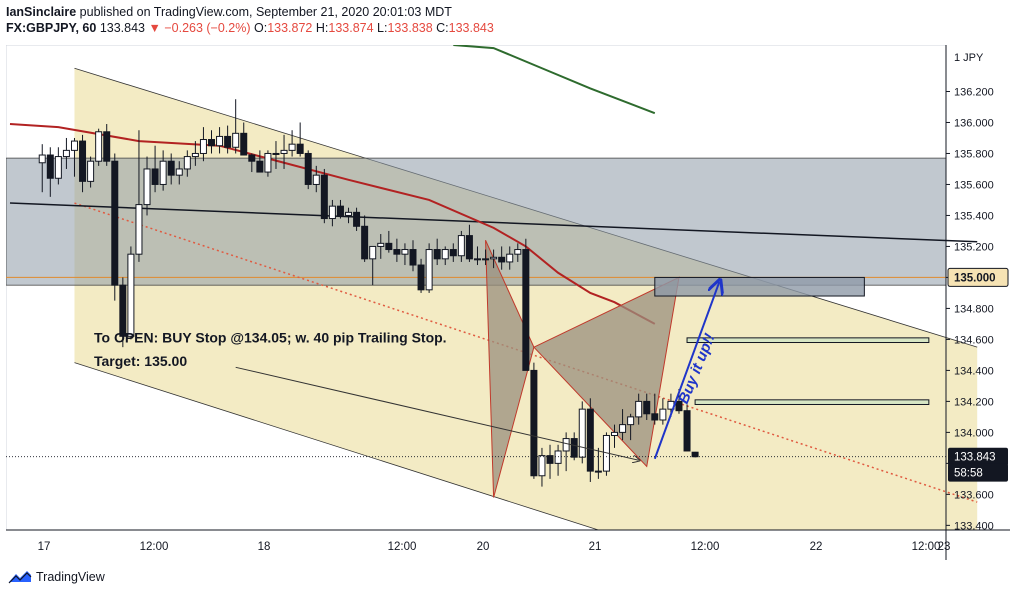  What do you see at coordinates (510, 369) in the screenshot?
I see `pattern-triangle-left` at bounding box center [510, 369].